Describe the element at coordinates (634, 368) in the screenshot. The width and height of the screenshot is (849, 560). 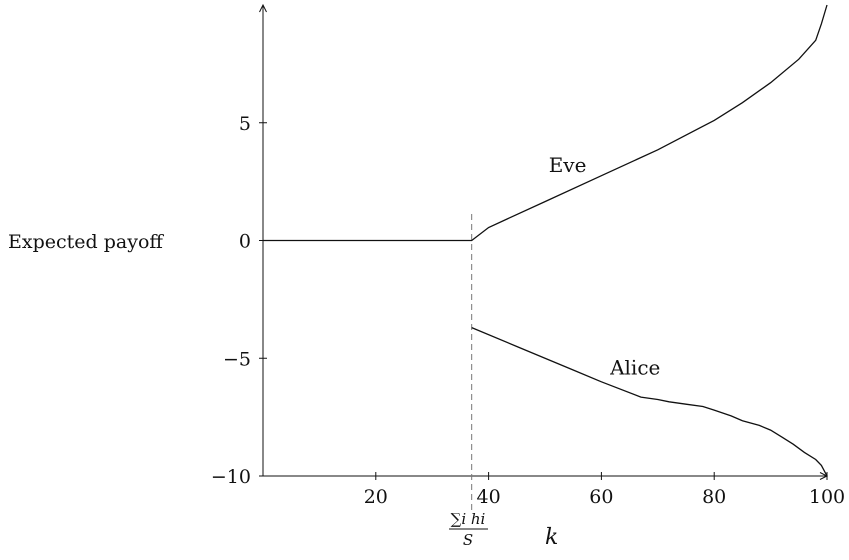
I see `series-label-alice: Alice` at that location.